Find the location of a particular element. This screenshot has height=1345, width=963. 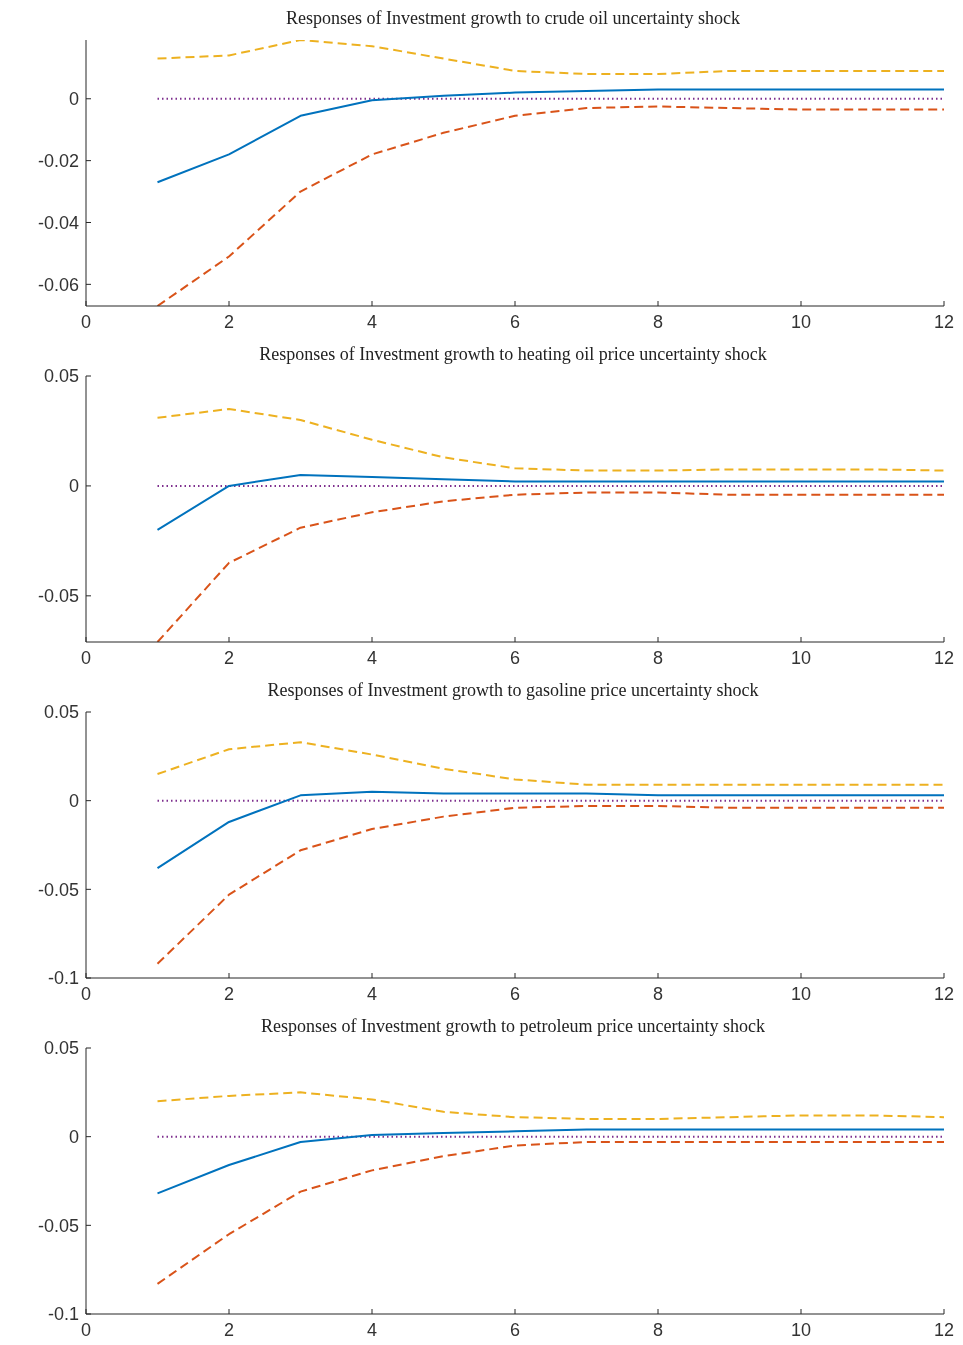

y-tick-label: -0.04 is located at coordinates (58, 222).